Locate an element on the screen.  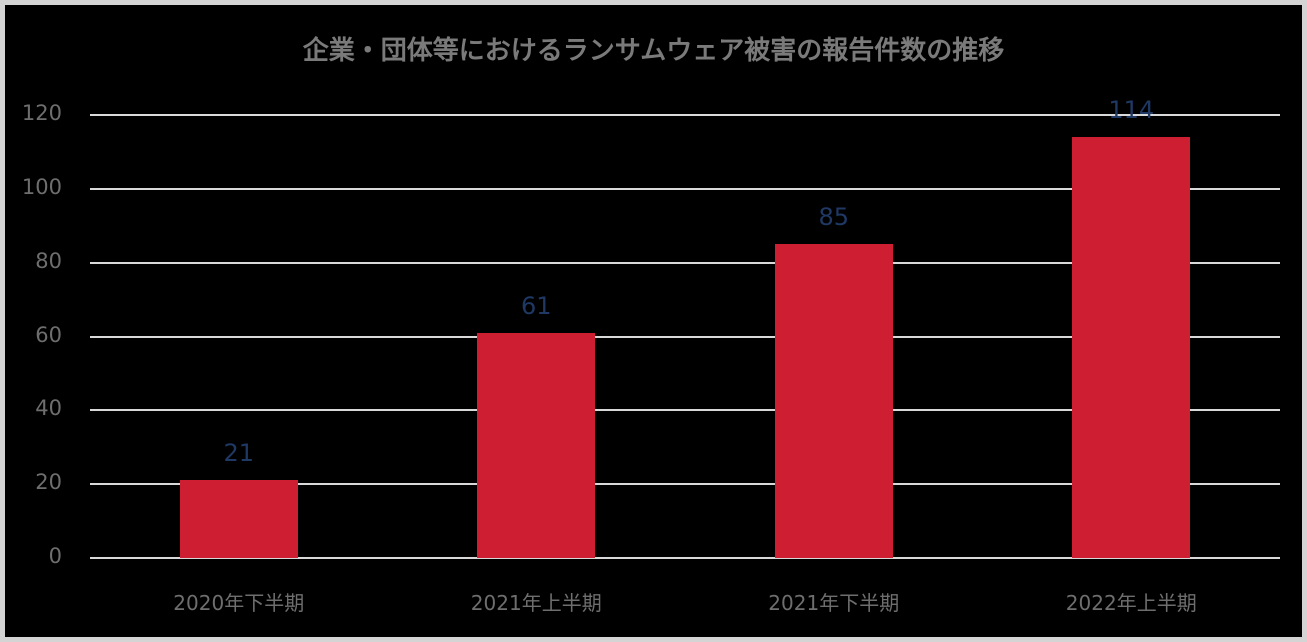
y-axis-tick-label: 100 is located at coordinates (41, 186).